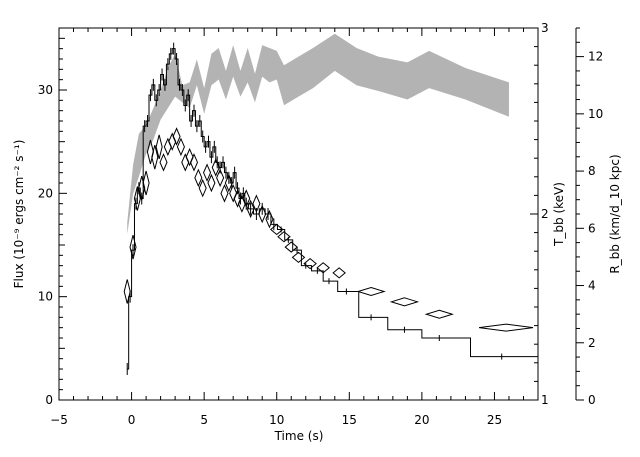 The image size is (640, 457). Describe the element at coordinates (421, 420) in the screenshot. I see `x-tick-label: 20` at that location.